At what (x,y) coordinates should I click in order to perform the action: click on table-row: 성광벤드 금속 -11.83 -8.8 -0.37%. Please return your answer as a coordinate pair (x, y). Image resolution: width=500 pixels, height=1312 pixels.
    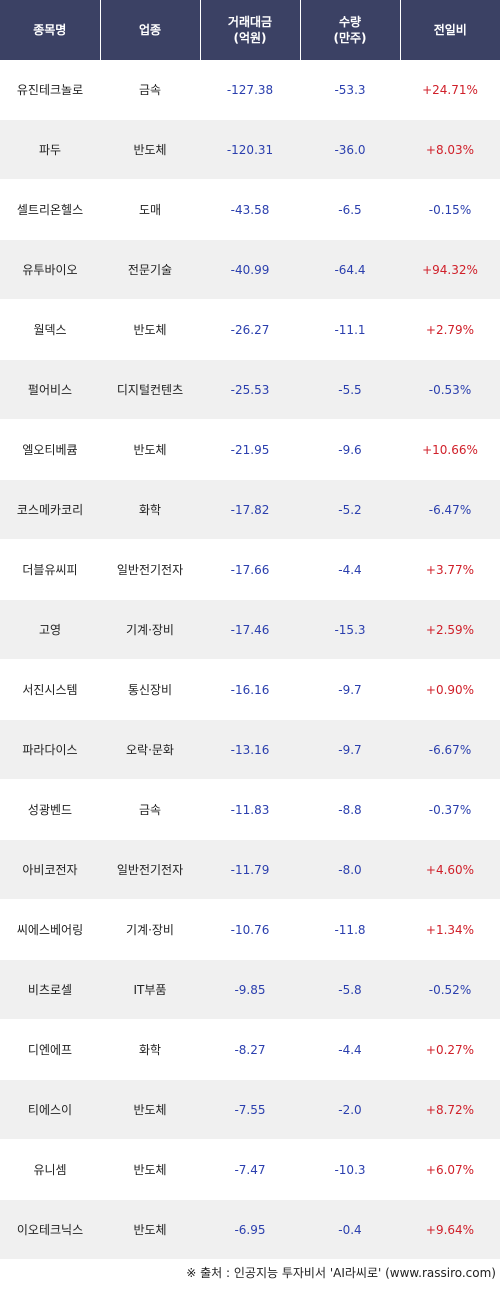
    Looking at the image, I should click on (250, 809).